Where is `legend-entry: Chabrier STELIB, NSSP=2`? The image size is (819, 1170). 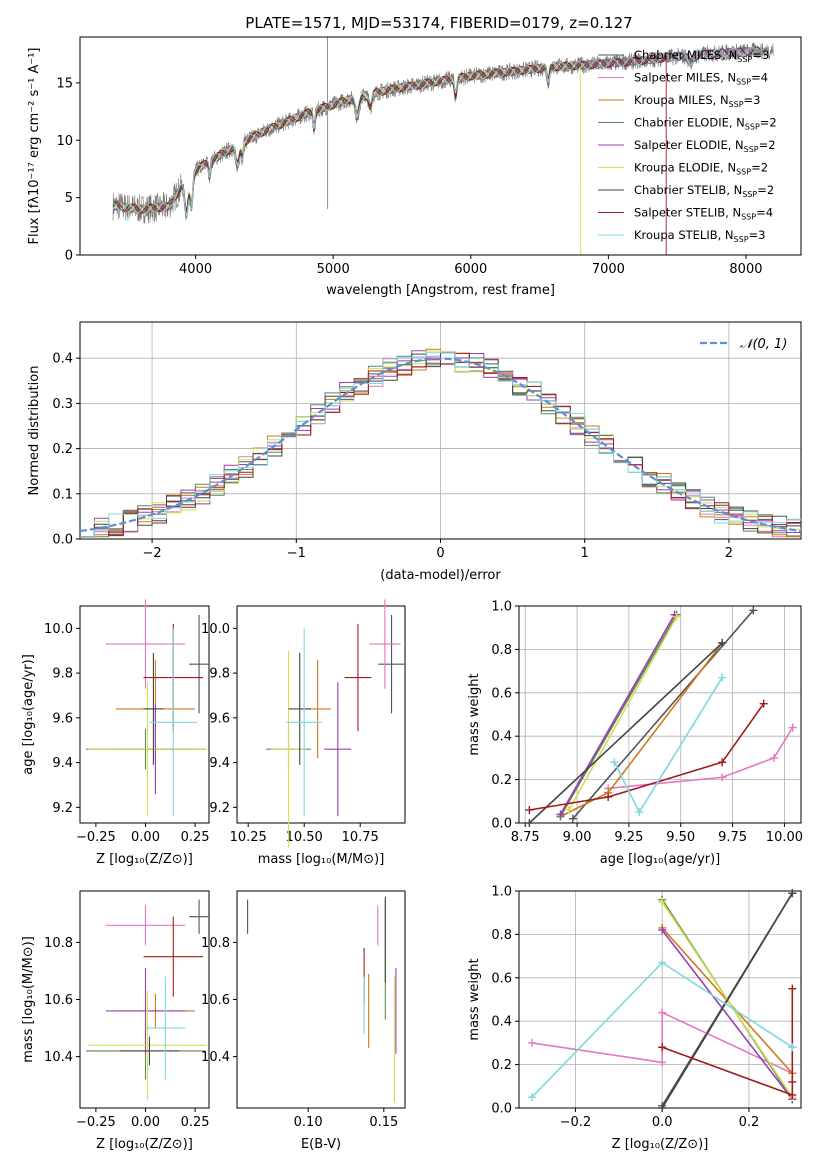
legend-entry: Chabrier STELIB, NSSP=2 is located at coordinates (704, 191).